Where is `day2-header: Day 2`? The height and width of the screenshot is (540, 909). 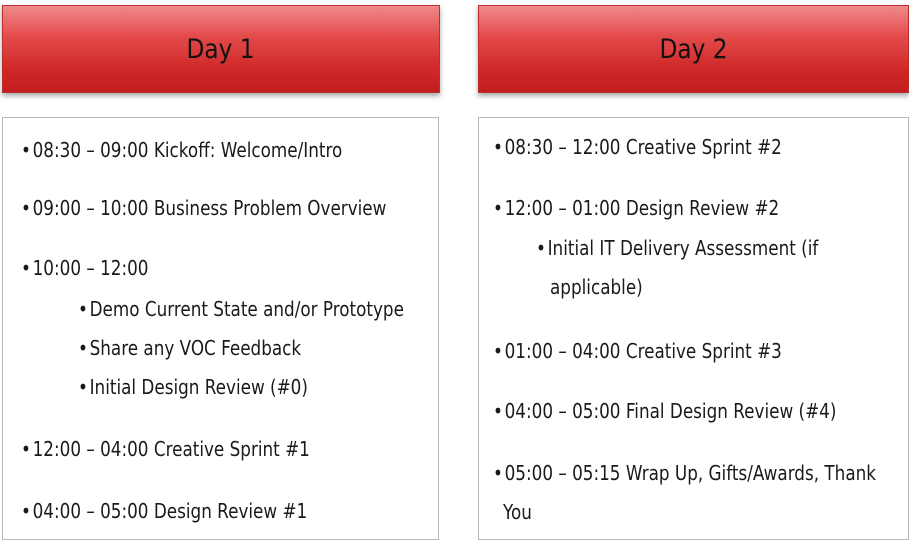
day2-header: Day 2 is located at coordinates (693, 49).